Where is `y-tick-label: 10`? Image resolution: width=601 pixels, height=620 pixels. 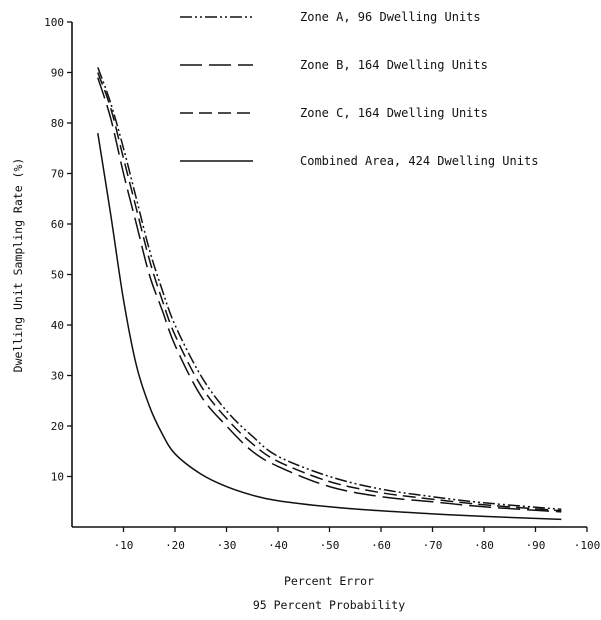
y-tick-label: 10 is located at coordinates (57, 477).